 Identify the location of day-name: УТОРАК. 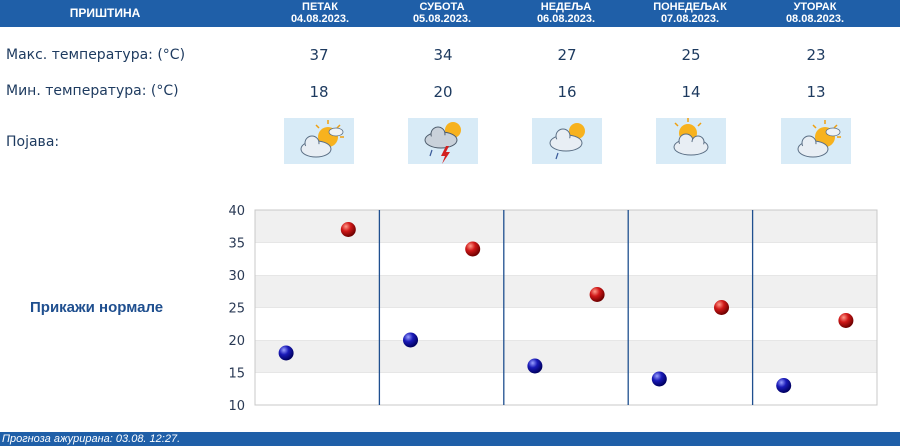
(815, 7).